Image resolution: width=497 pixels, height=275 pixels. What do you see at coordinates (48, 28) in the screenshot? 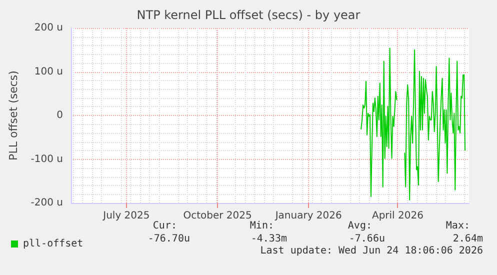
I see `y-tick-label: 200 u` at bounding box center [48, 28].